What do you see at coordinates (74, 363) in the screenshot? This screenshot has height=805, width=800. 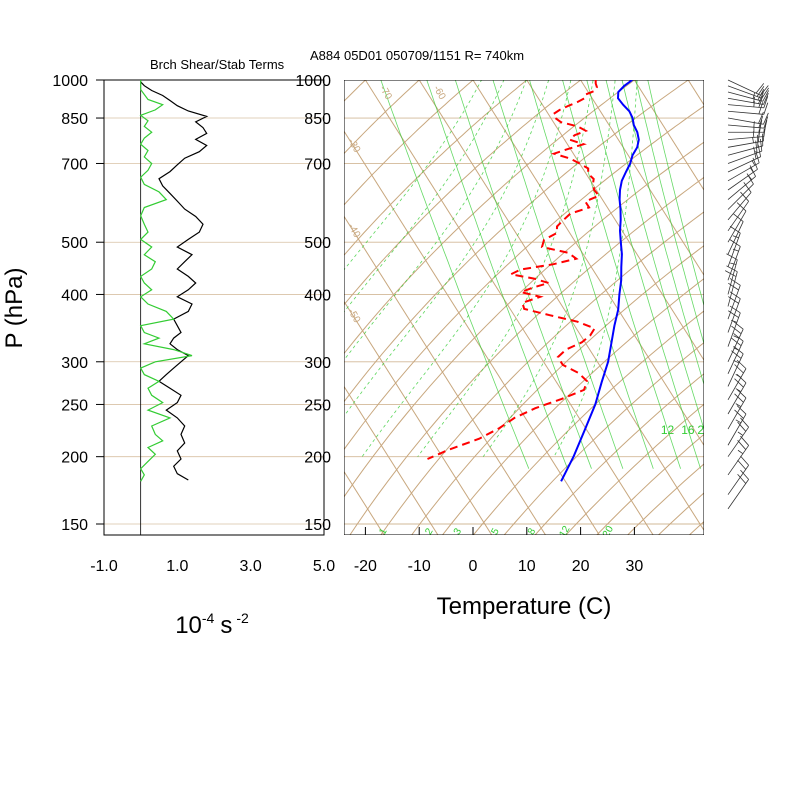 I see `left-y-tick-300: 300` at bounding box center [74, 363].